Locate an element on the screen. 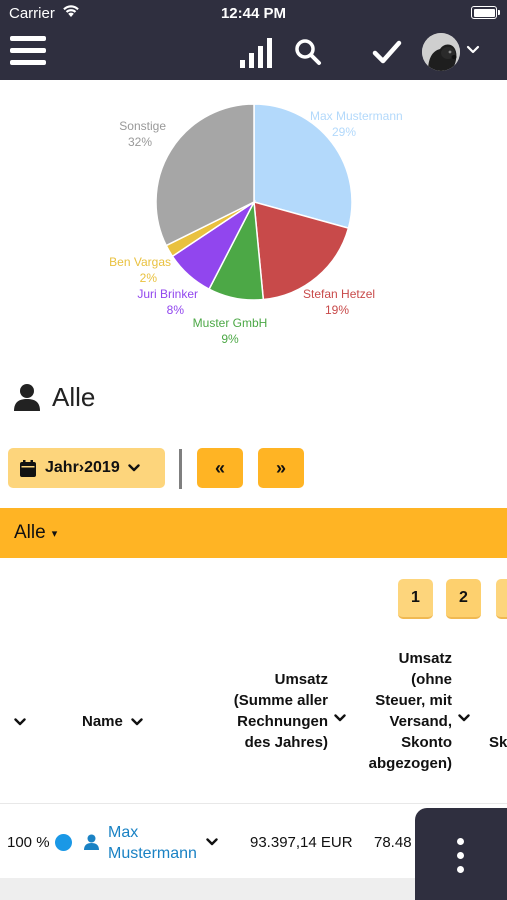 This screenshot has height=900, width=507. avatar is located at coordinates (441, 52).